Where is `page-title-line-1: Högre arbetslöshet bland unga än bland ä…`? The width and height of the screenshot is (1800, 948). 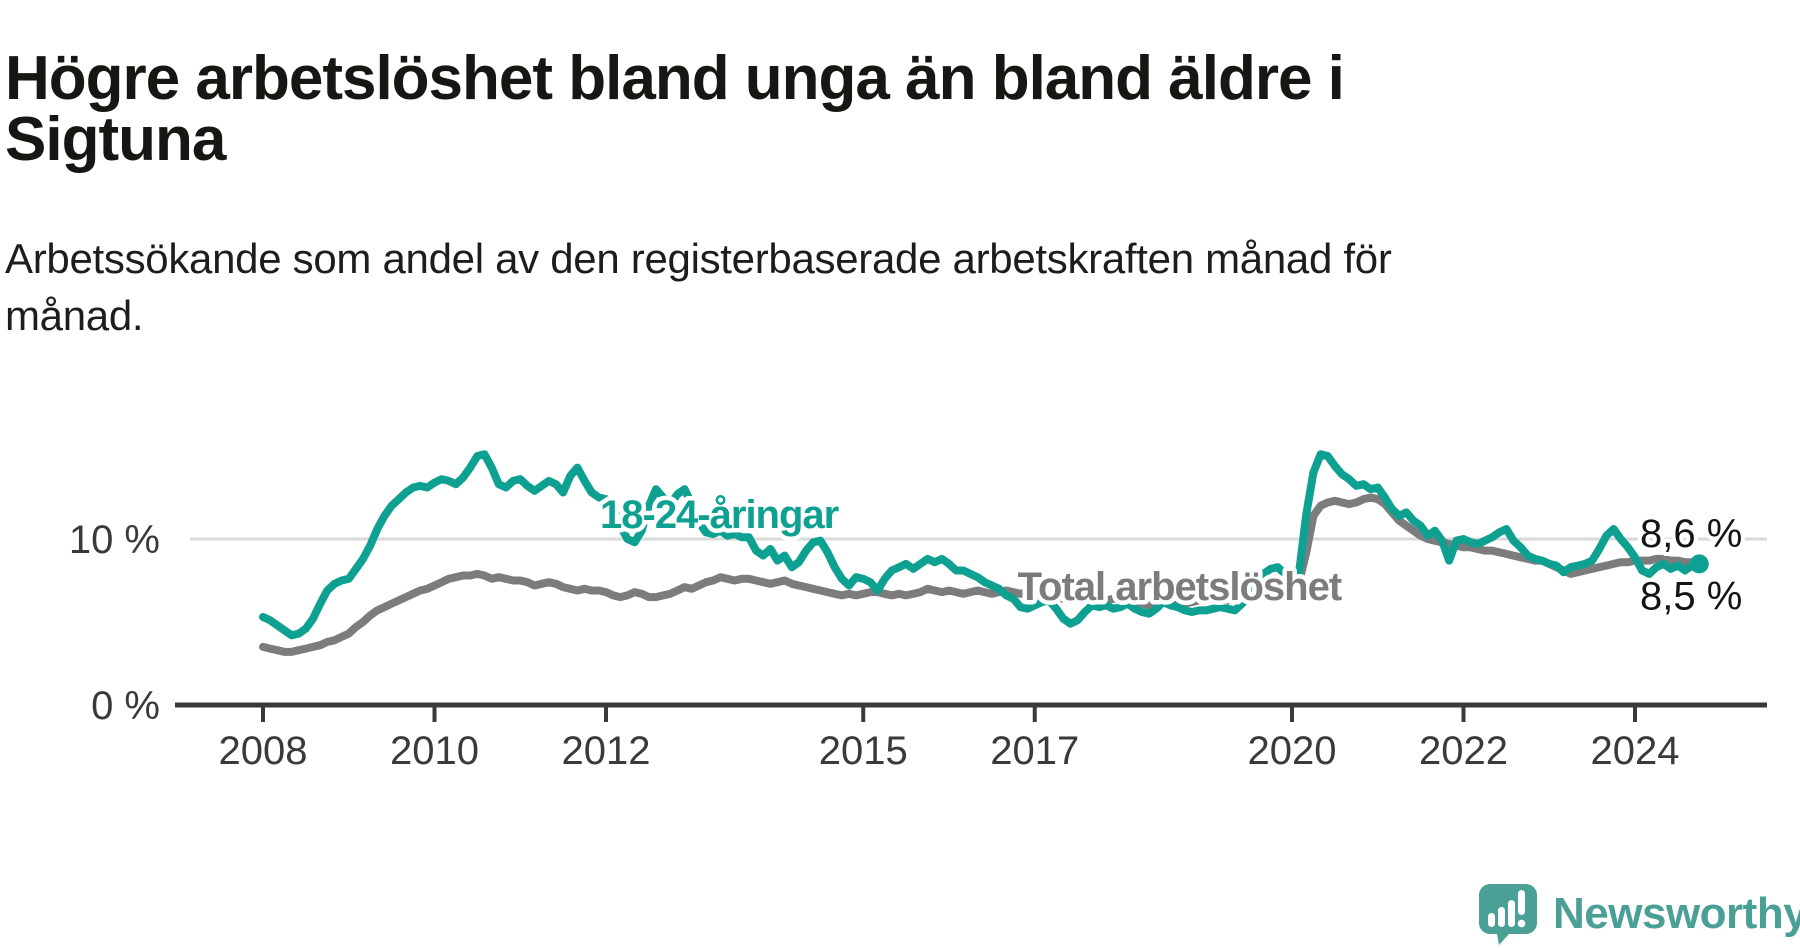 page-title-line-1: Högre arbetslöshet bland unga än bland ä… is located at coordinates (675, 78).